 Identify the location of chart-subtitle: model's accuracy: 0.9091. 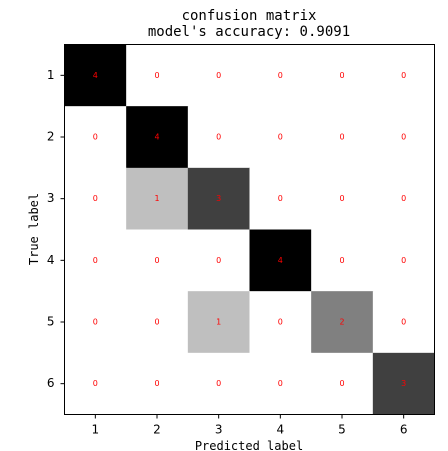
(249, 32).